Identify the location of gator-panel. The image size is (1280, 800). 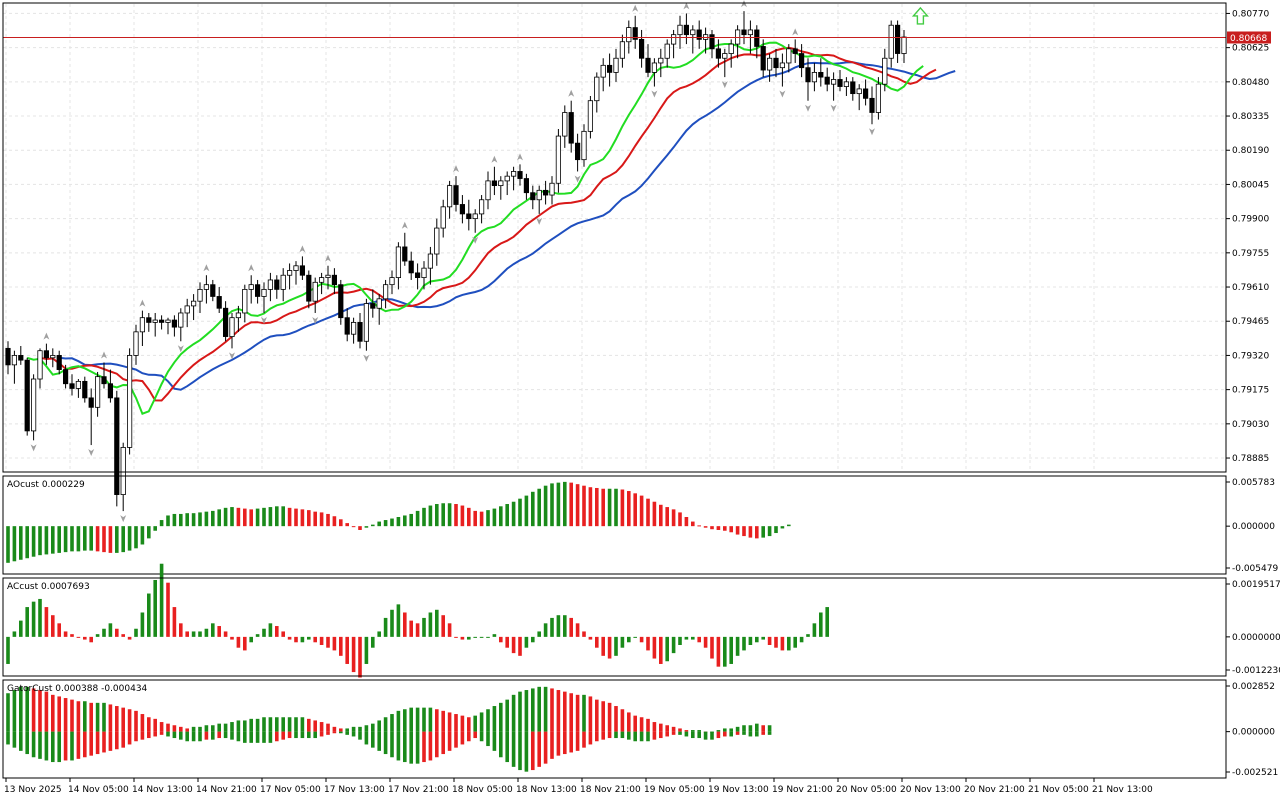
(389, 729).